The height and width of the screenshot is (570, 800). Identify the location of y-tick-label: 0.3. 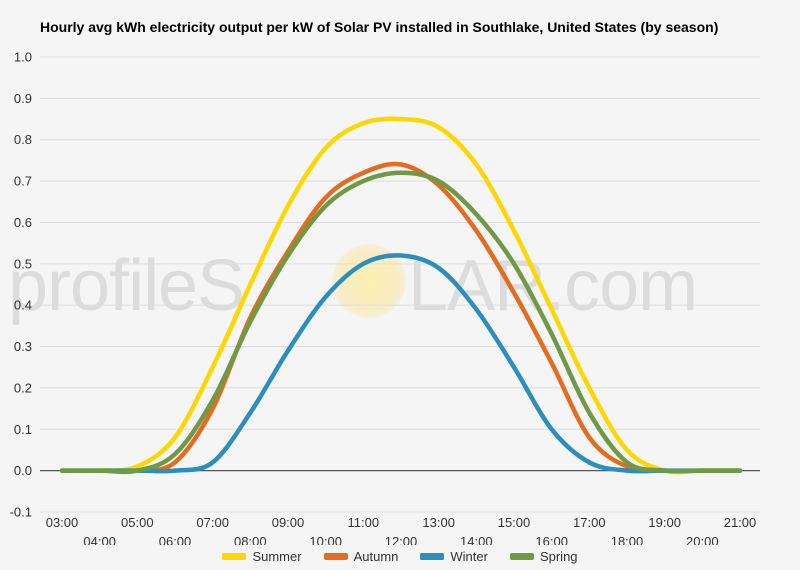
(23, 346).